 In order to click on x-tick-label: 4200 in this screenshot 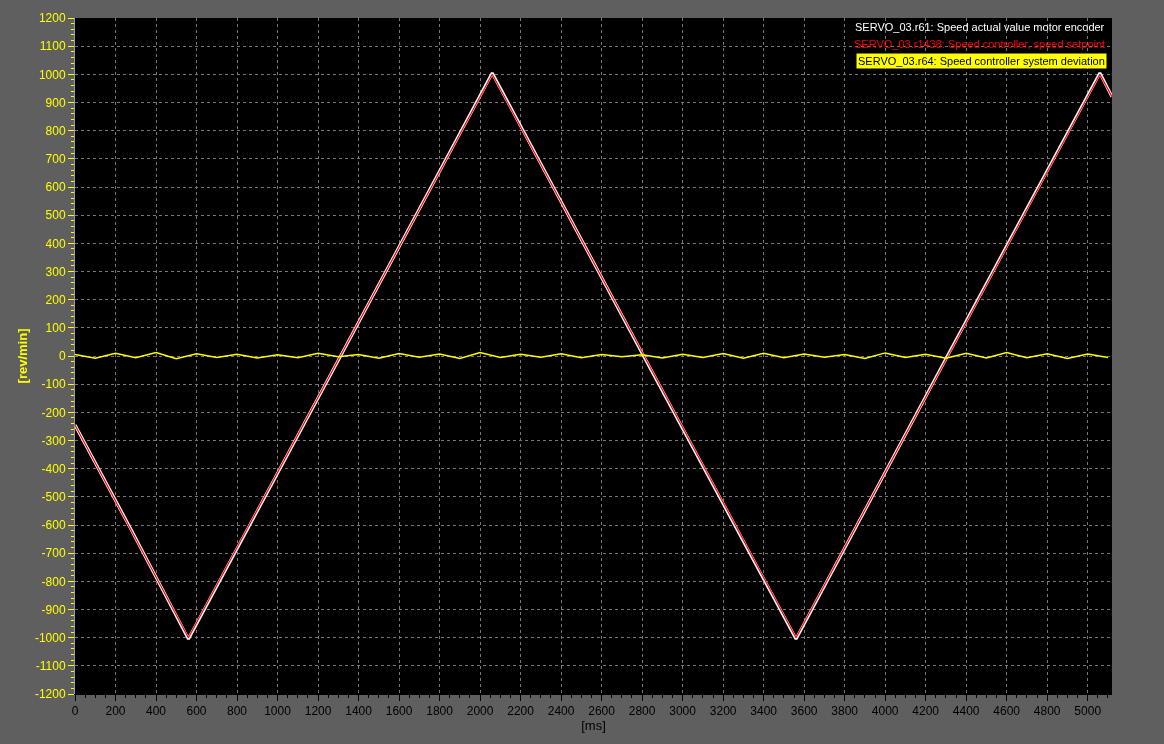, I will do `click(926, 711)`.